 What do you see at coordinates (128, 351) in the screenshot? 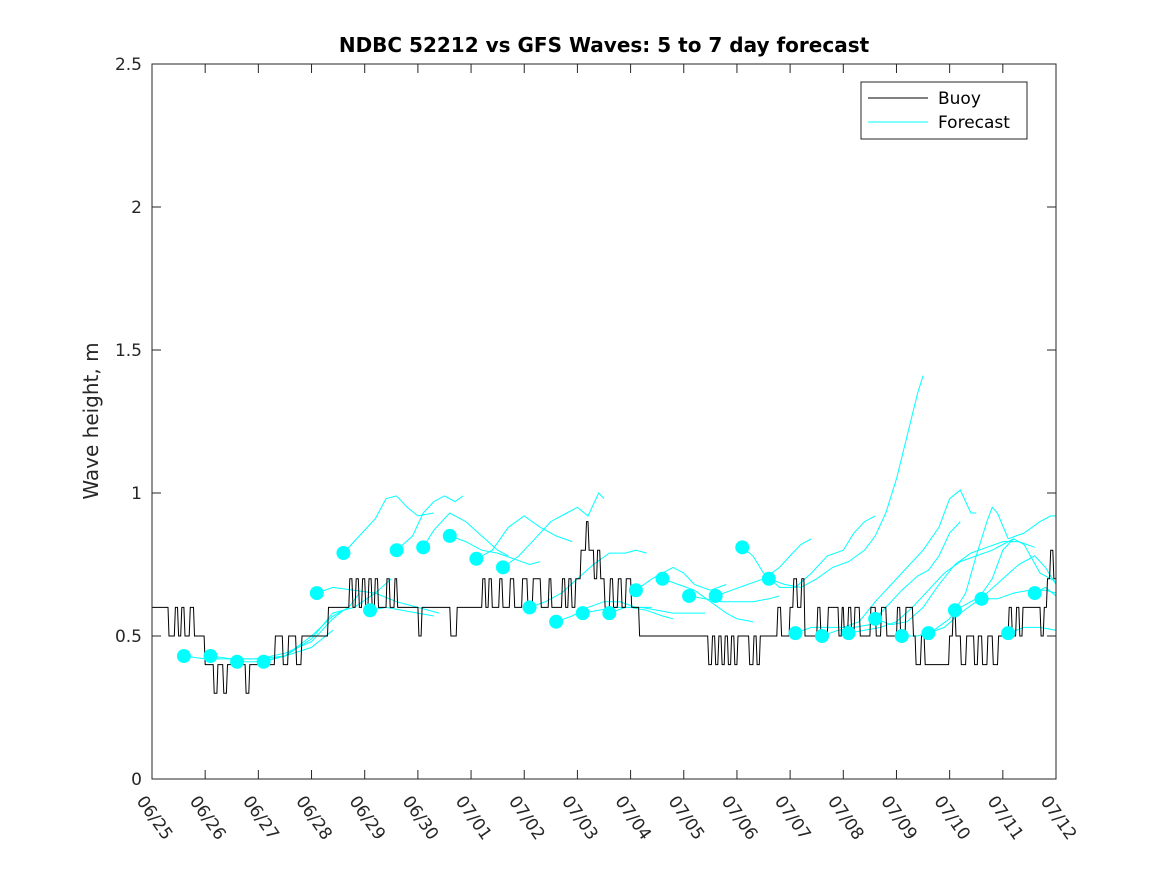
I see `y-tick-label: 1.5` at bounding box center [128, 351].